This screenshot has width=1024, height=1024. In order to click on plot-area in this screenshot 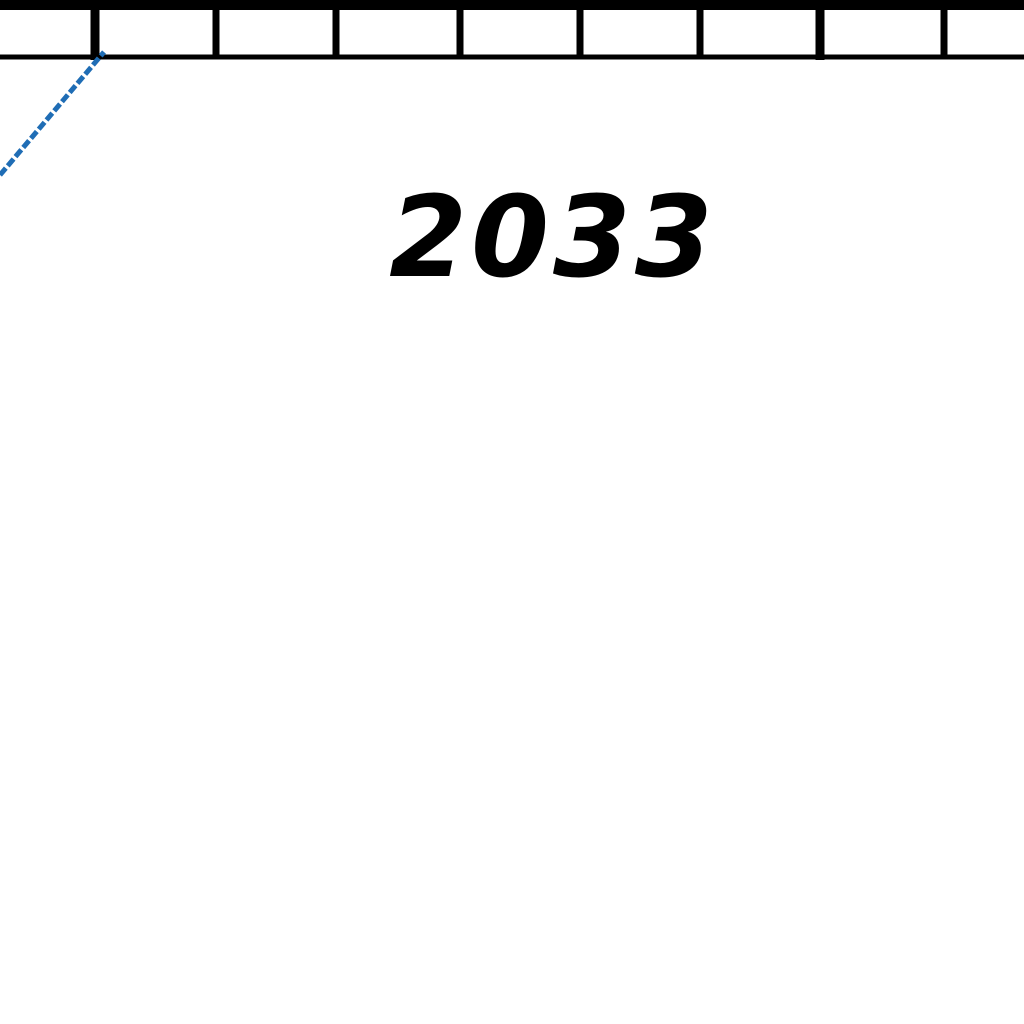, I will do `click(53, 113)`.